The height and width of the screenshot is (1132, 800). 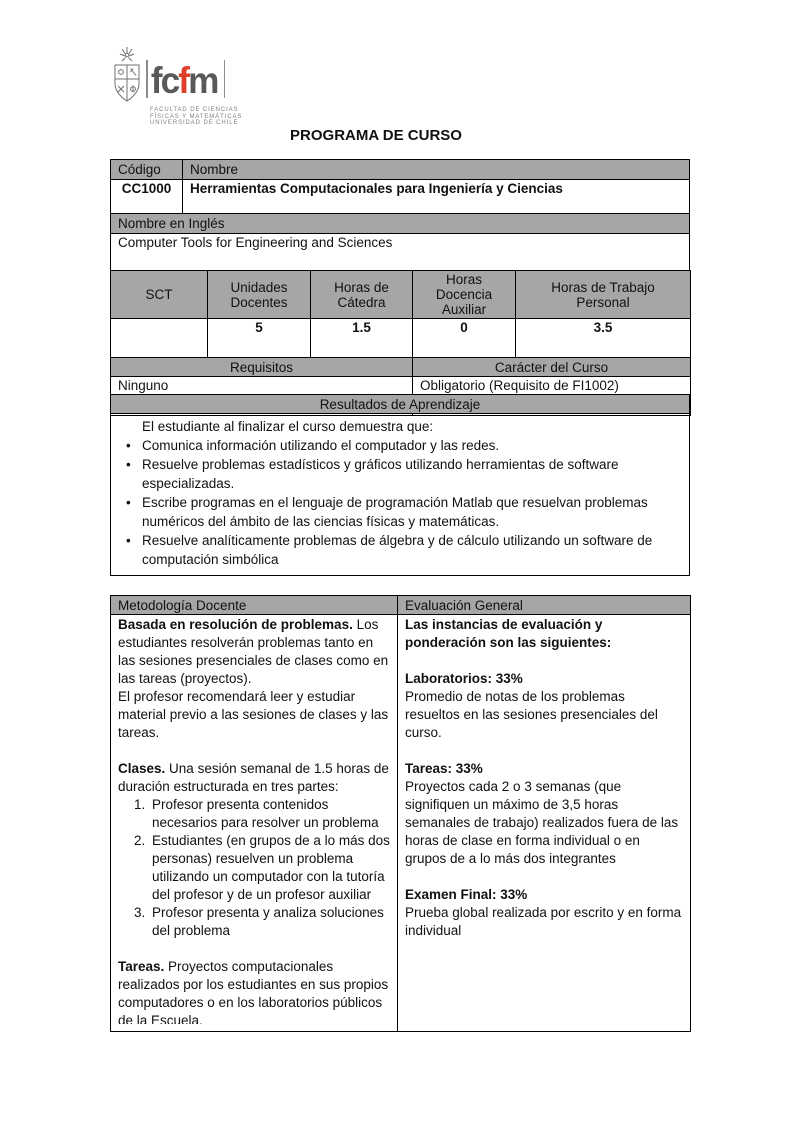 What do you see at coordinates (127, 74) in the screenshot?
I see `university-shield-icon` at bounding box center [127, 74].